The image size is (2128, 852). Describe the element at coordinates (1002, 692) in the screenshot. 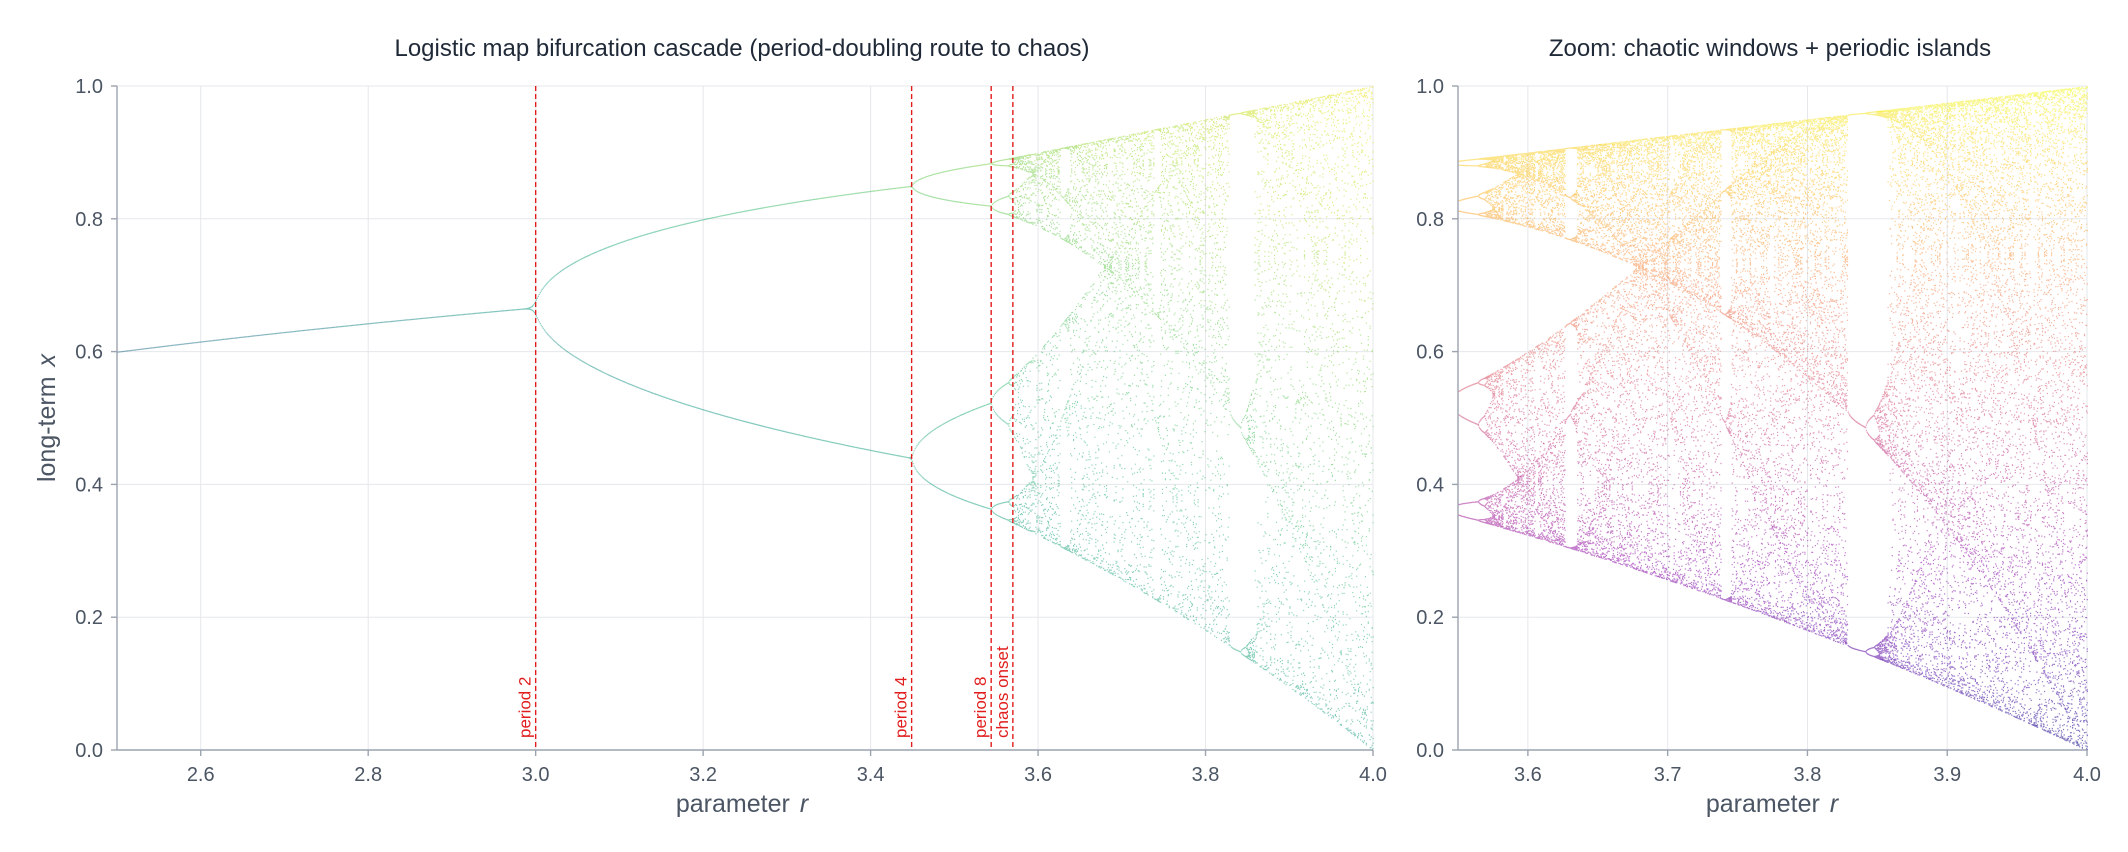

I see `bifurcation-marker-label: chaos onset` at that location.